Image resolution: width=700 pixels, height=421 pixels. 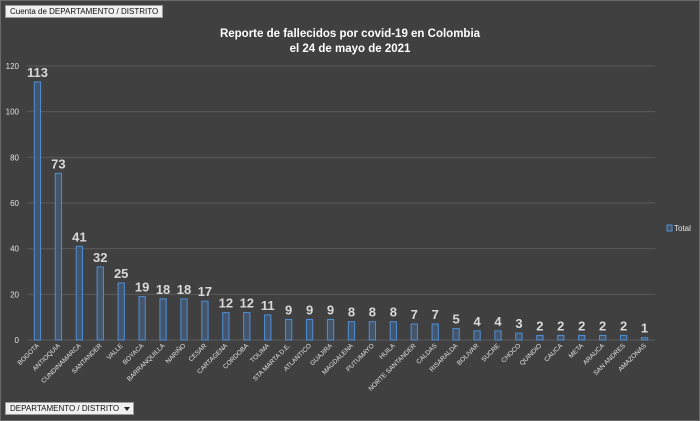 I want to click on x-tick-label: STA MARTA D.E., so click(x=272, y=362).